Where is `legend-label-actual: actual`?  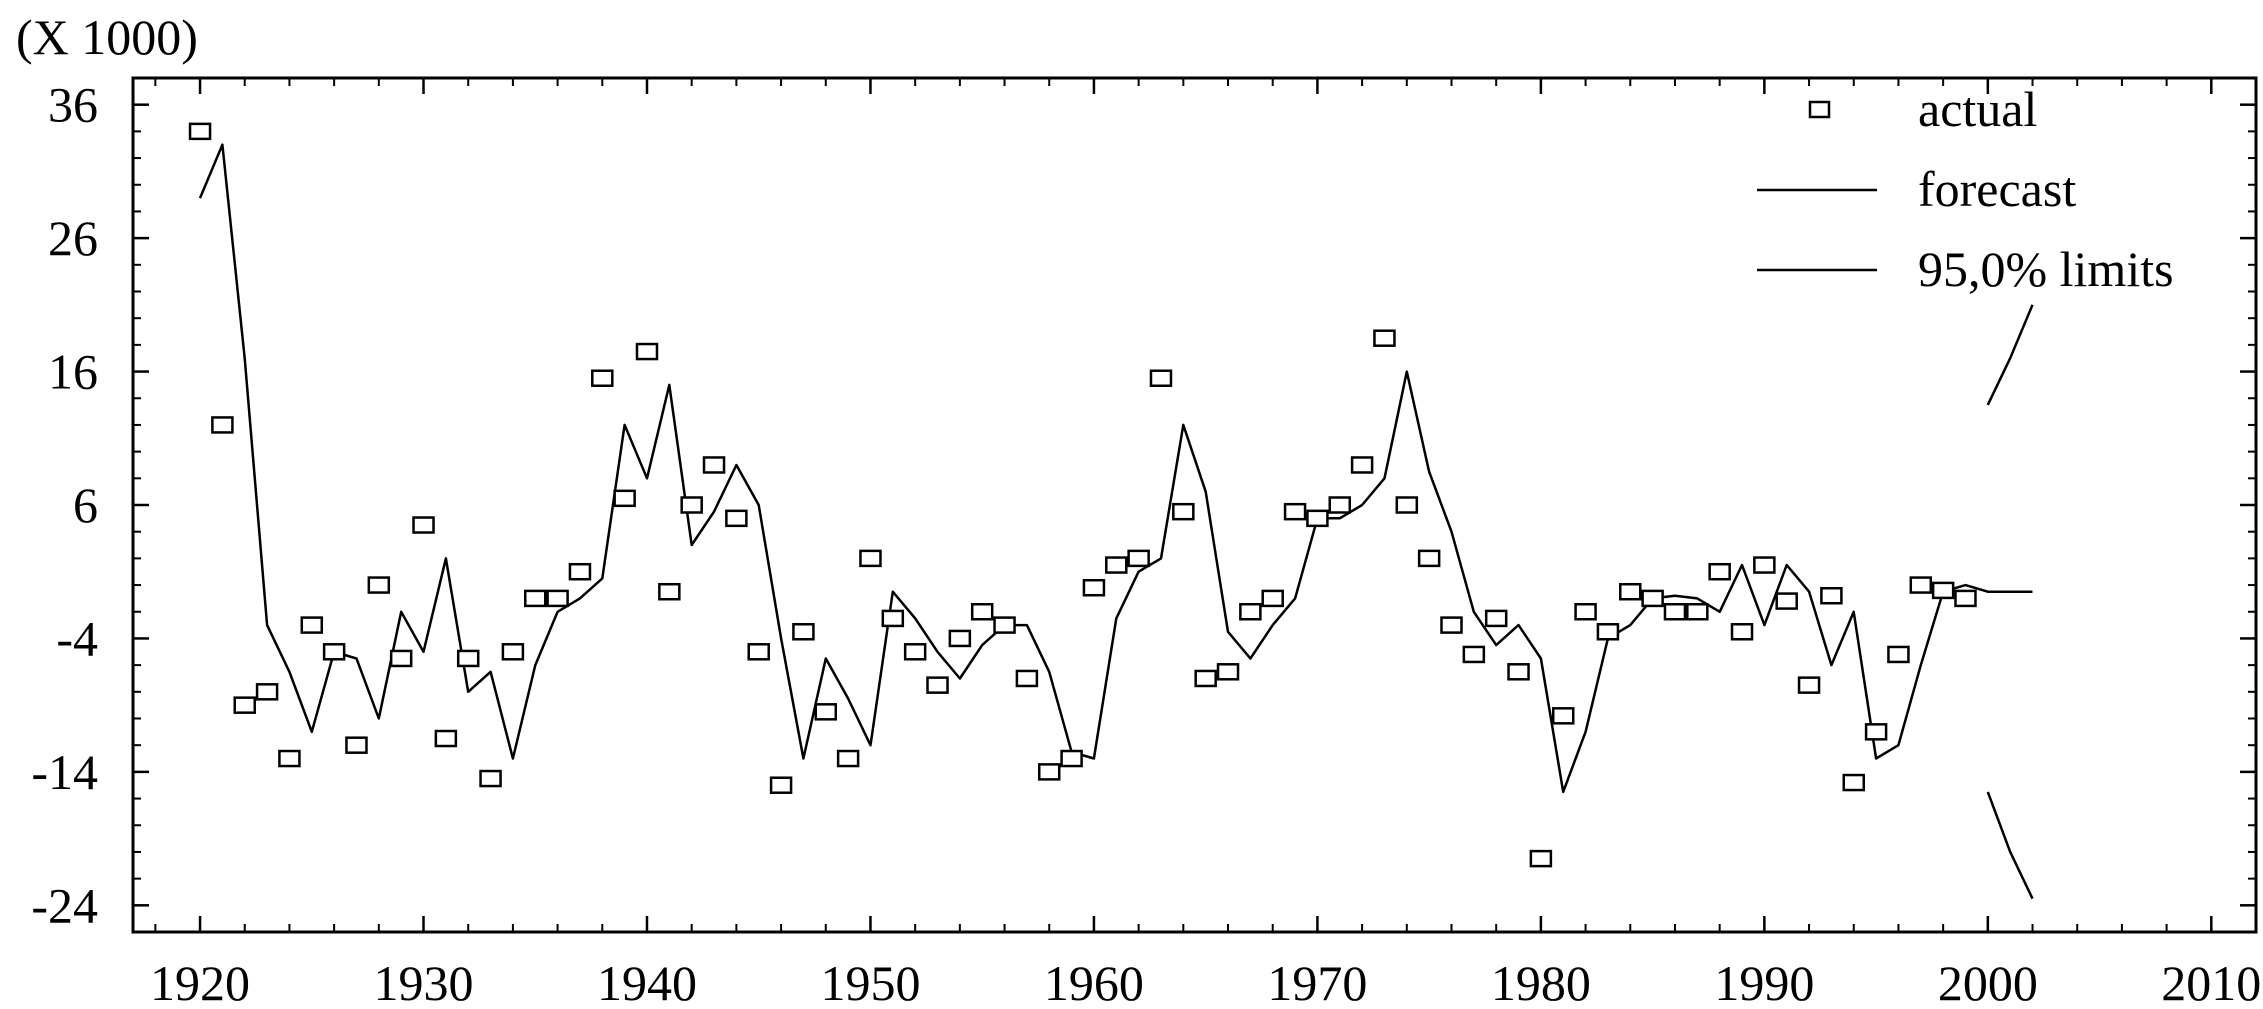
legend-label-actual: actual is located at coordinates (1977, 109).